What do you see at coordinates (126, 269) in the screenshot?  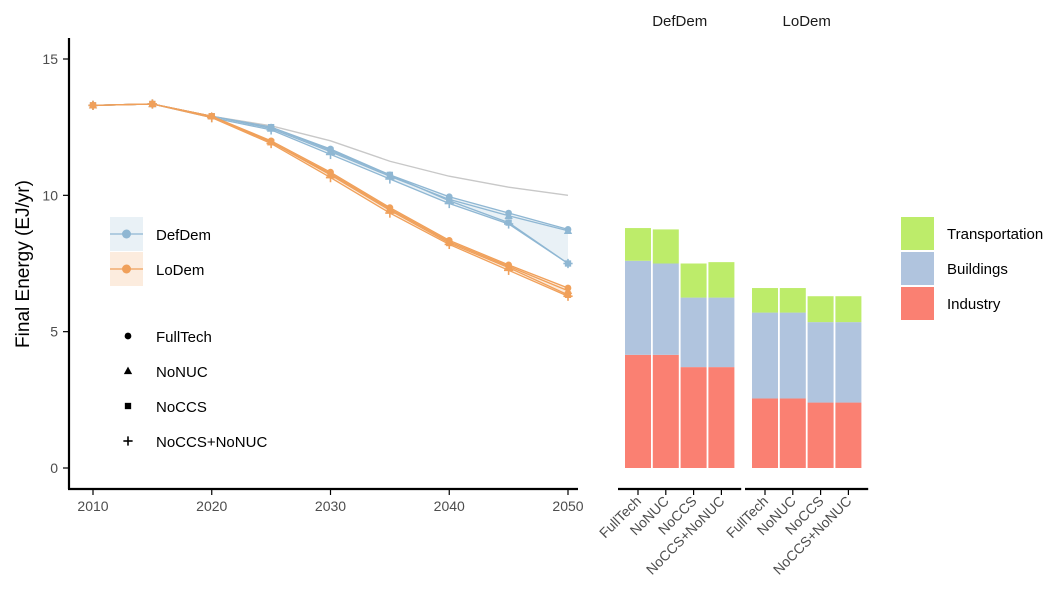 I see `legend-key-dot-lodem` at bounding box center [126, 269].